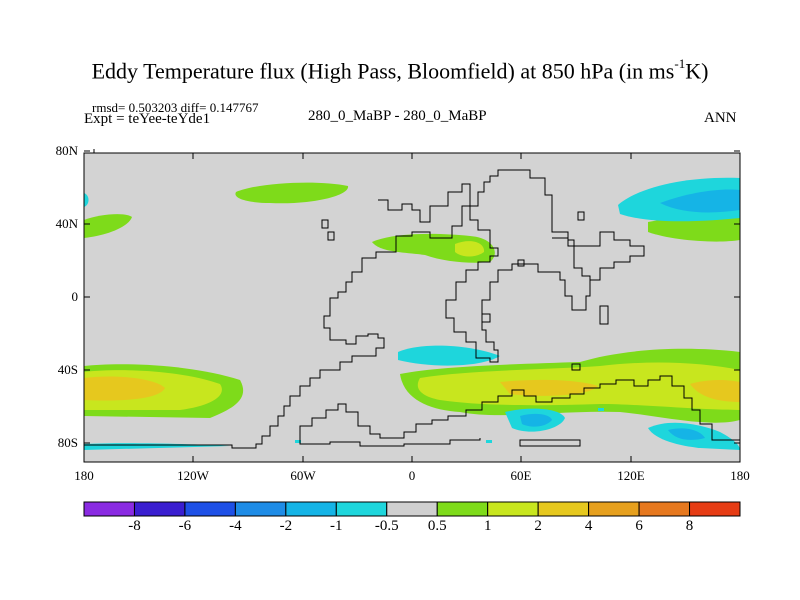 Image resolution: width=800 pixels, height=600 pixels. I want to click on continent-outline-east, so click(518, 266).